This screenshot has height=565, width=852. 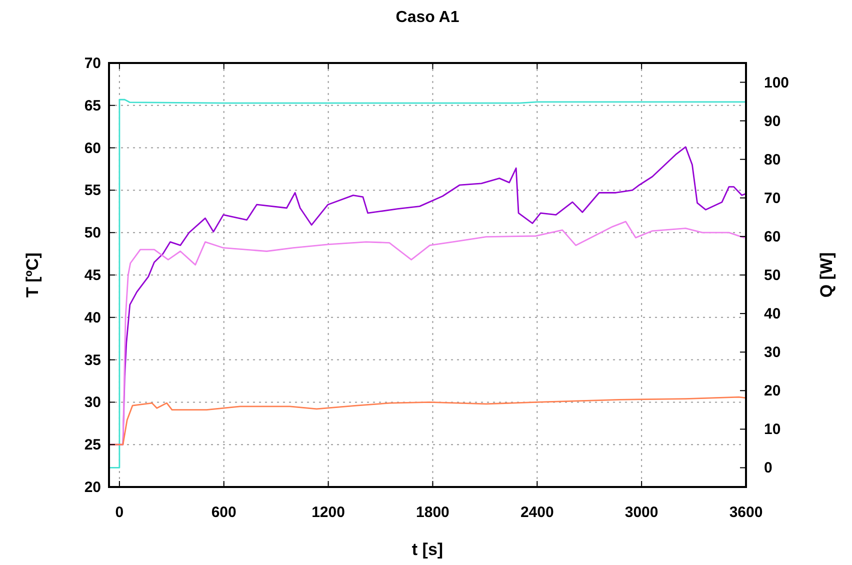 What do you see at coordinates (92, 275) in the screenshot?
I see `y-tick-label: 45` at bounding box center [92, 275].